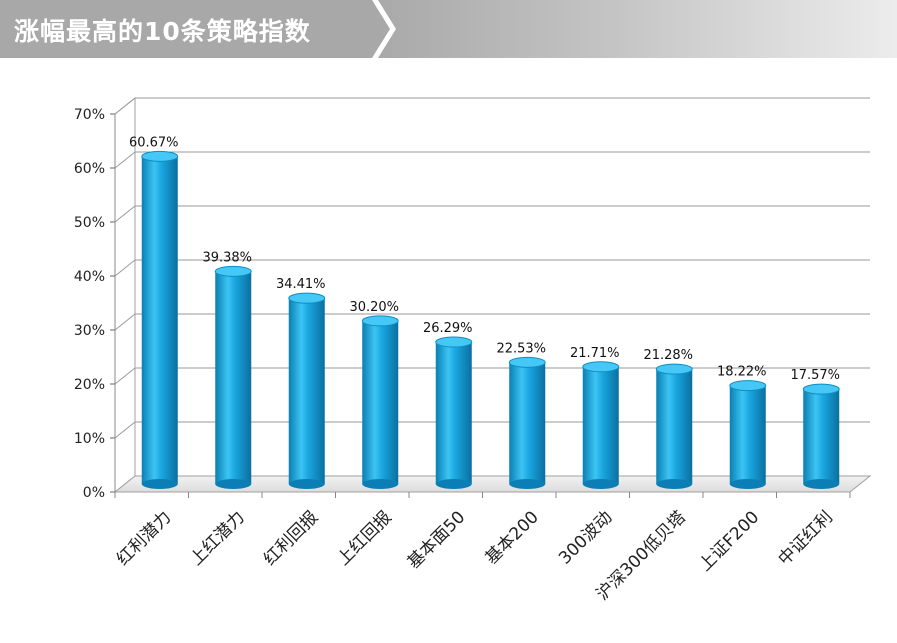 This screenshot has width=897, height=643. Describe the element at coordinates (227, 257) in the screenshot. I see `data-label: 39.38%` at that location.